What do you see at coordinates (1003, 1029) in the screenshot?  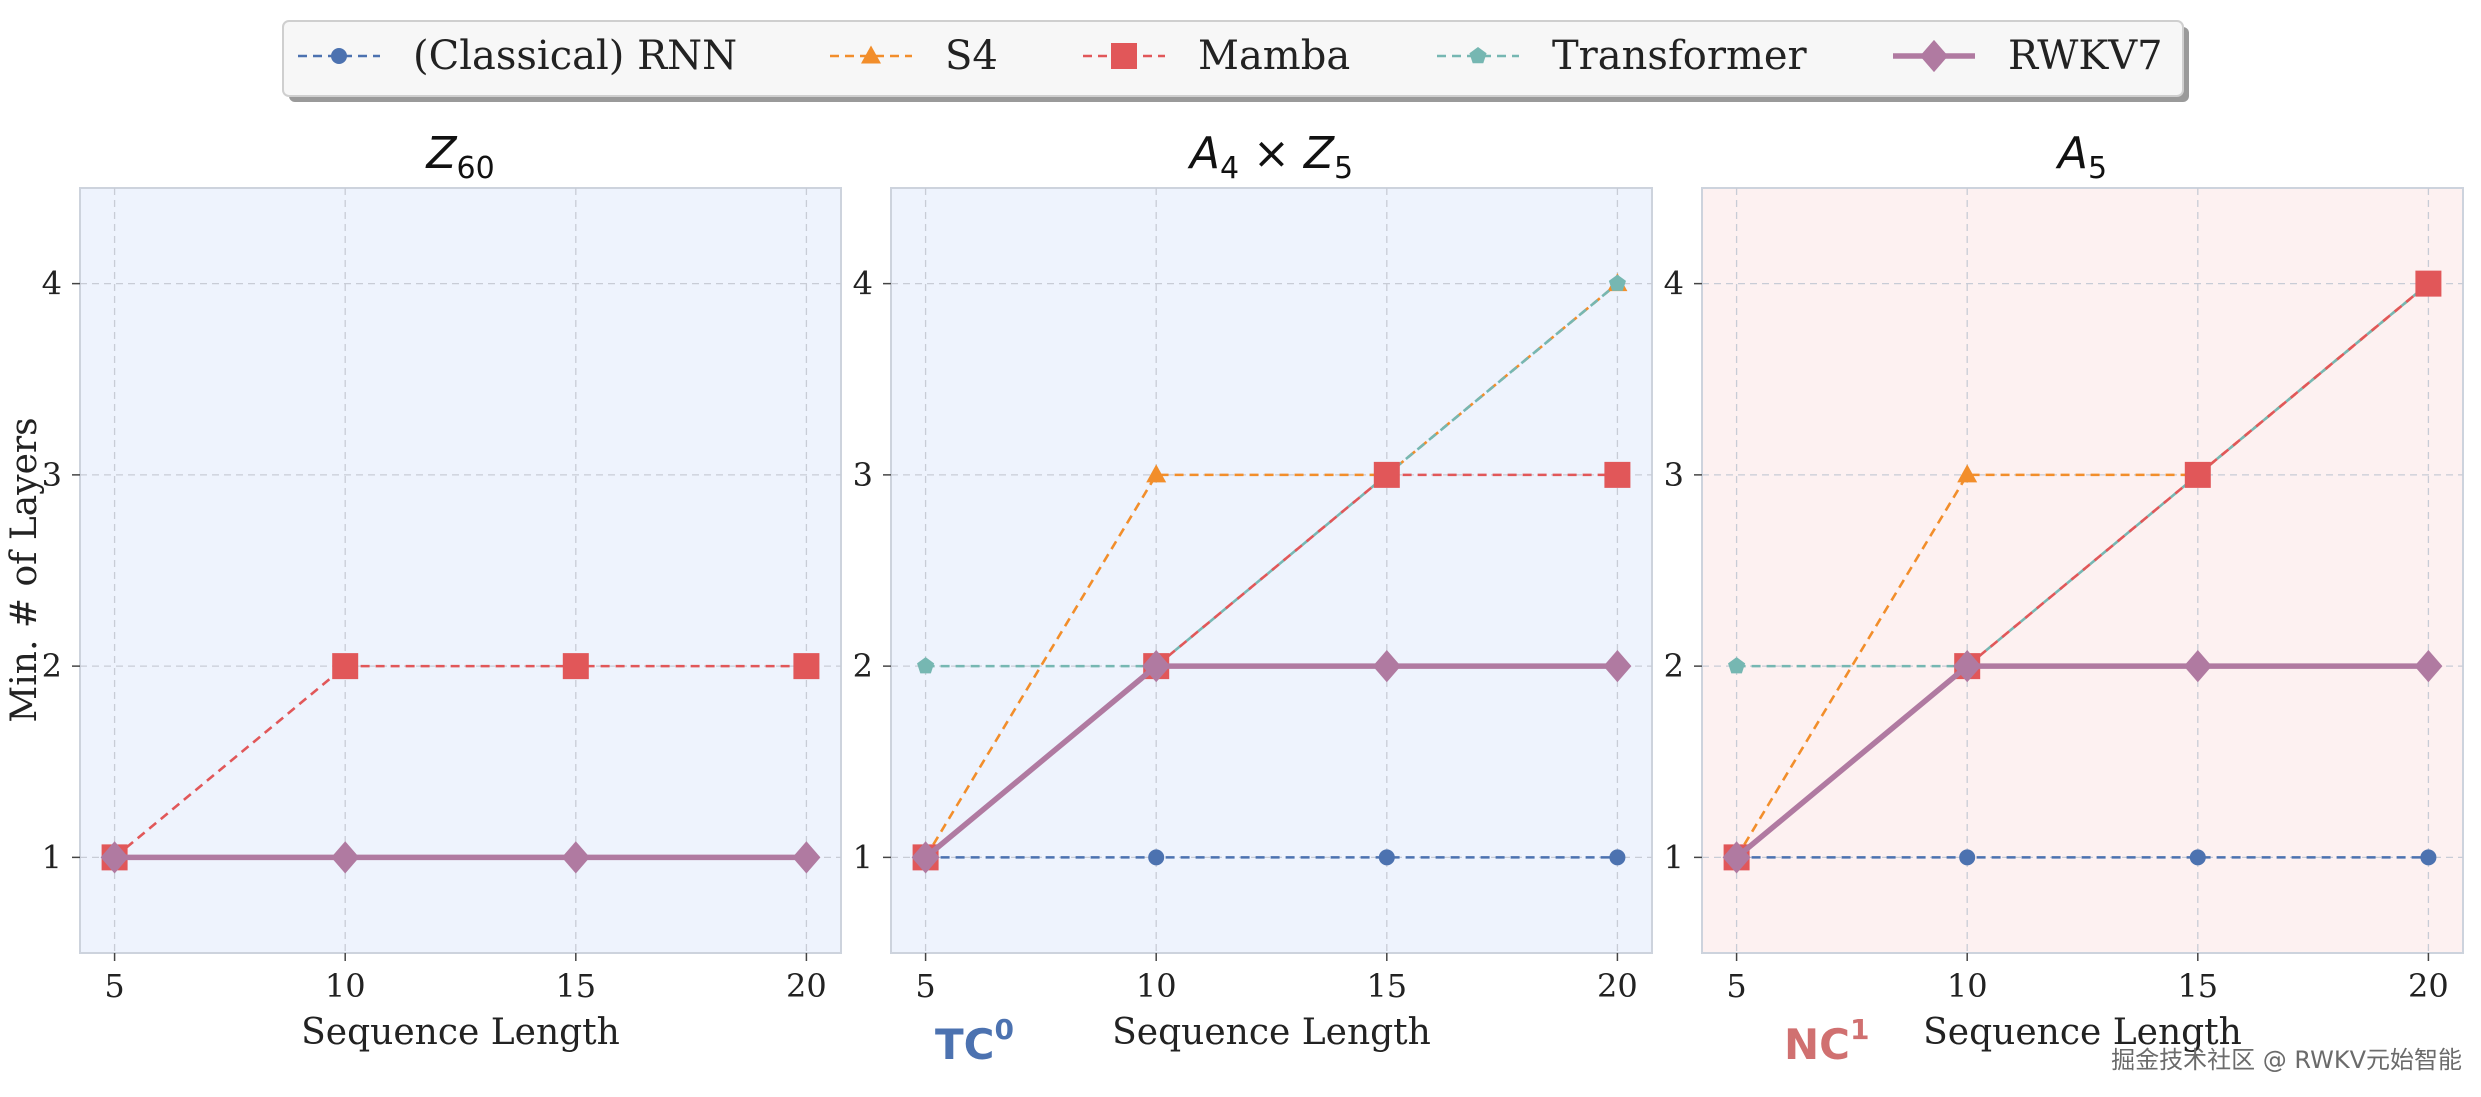 I see `tc0-sup: 0` at bounding box center [1003, 1029].